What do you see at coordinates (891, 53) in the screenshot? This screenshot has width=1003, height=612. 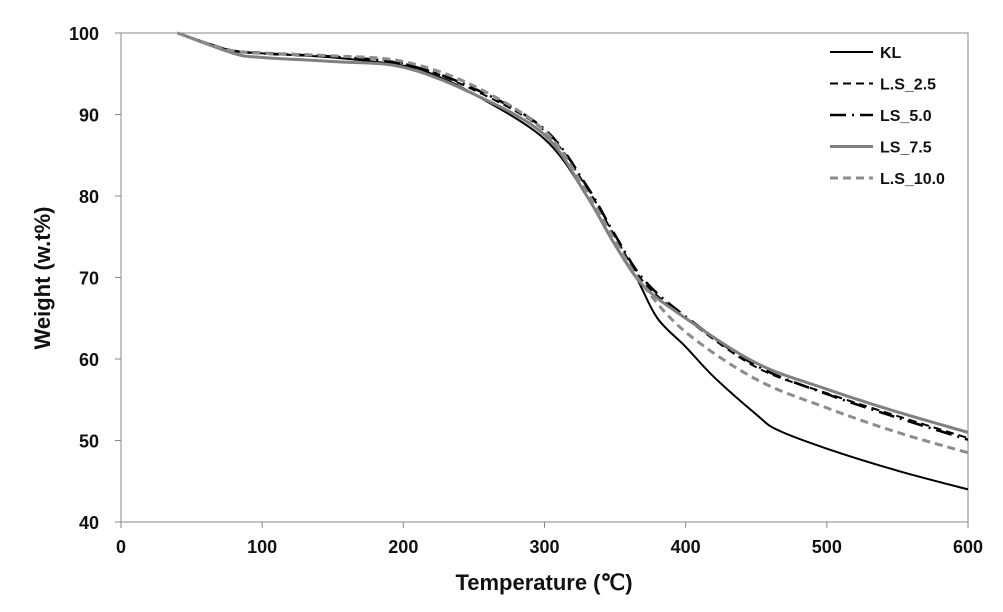 I see `legend-label: KL` at bounding box center [891, 53].